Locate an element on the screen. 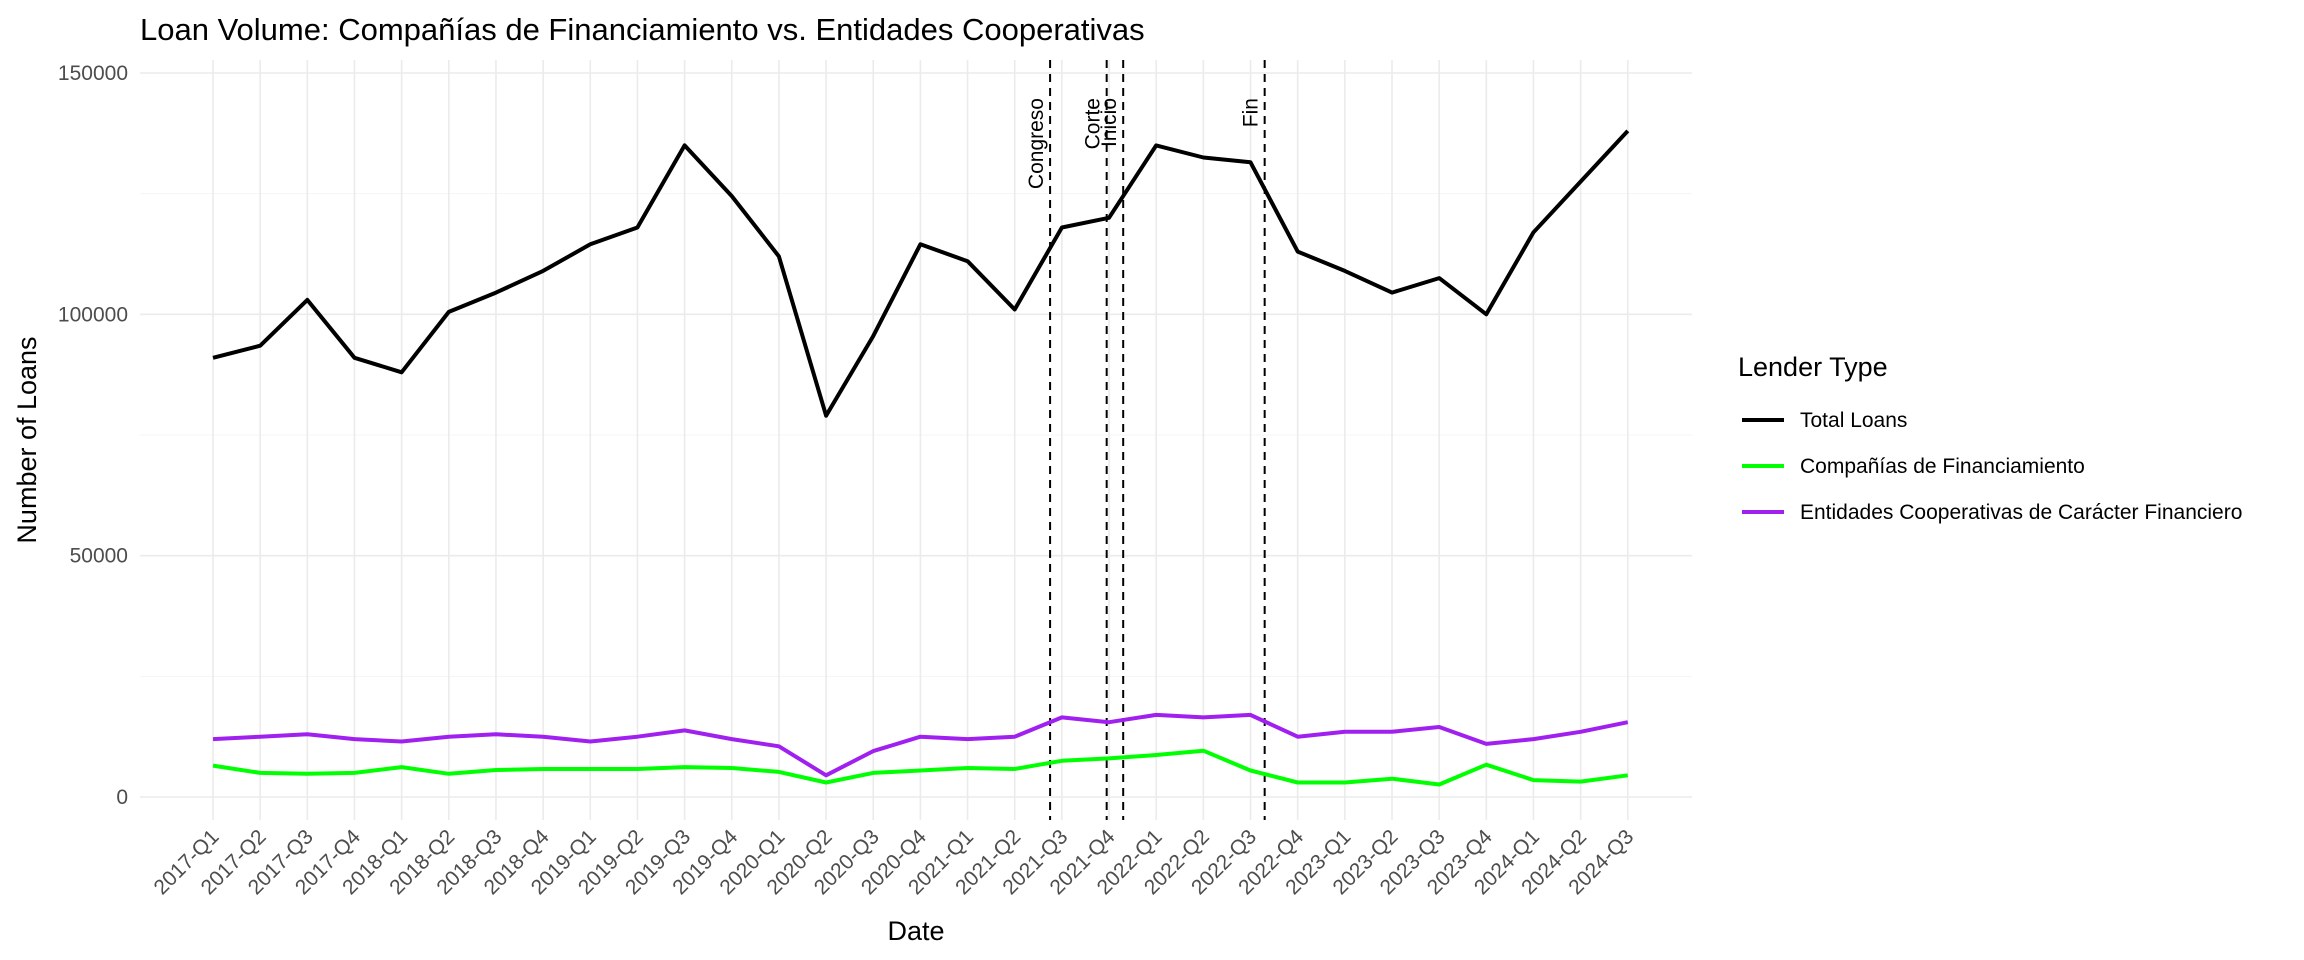  event-label: Congreso is located at coordinates (1036, 143).